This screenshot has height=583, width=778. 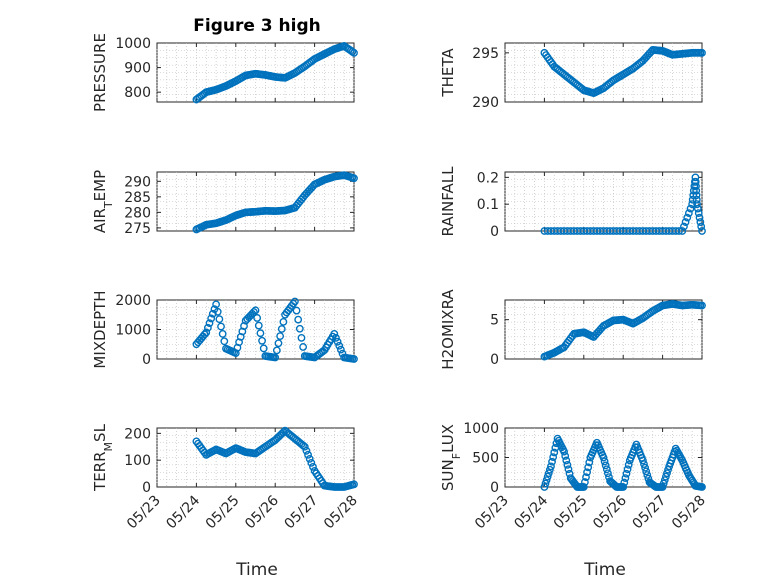 What do you see at coordinates (137, 213) in the screenshot?
I see `y-tick-label: 280` at bounding box center [137, 213].